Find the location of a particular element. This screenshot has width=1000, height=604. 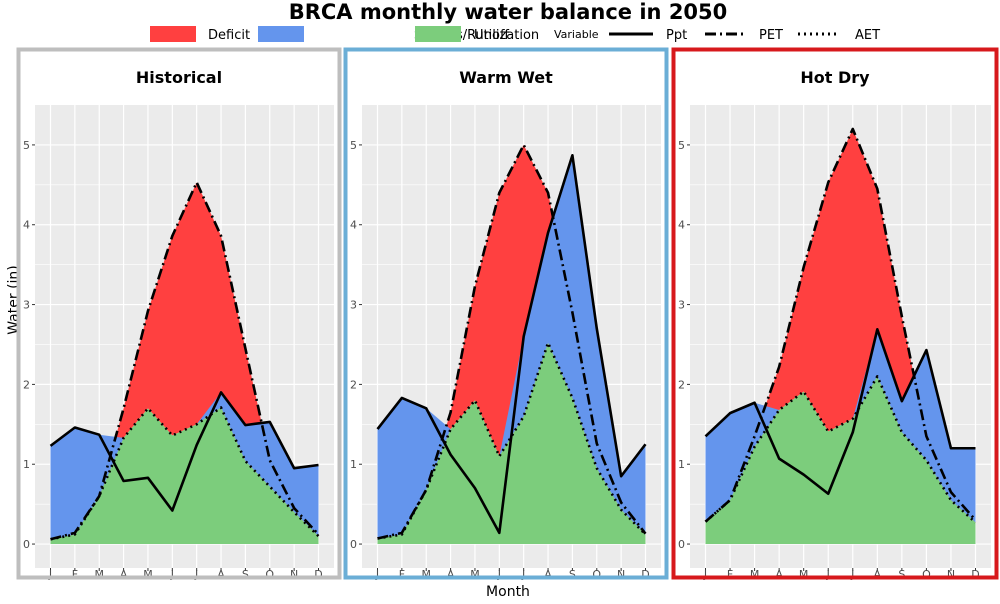

legend-label-ppt: Ppt is located at coordinates (676, 35).